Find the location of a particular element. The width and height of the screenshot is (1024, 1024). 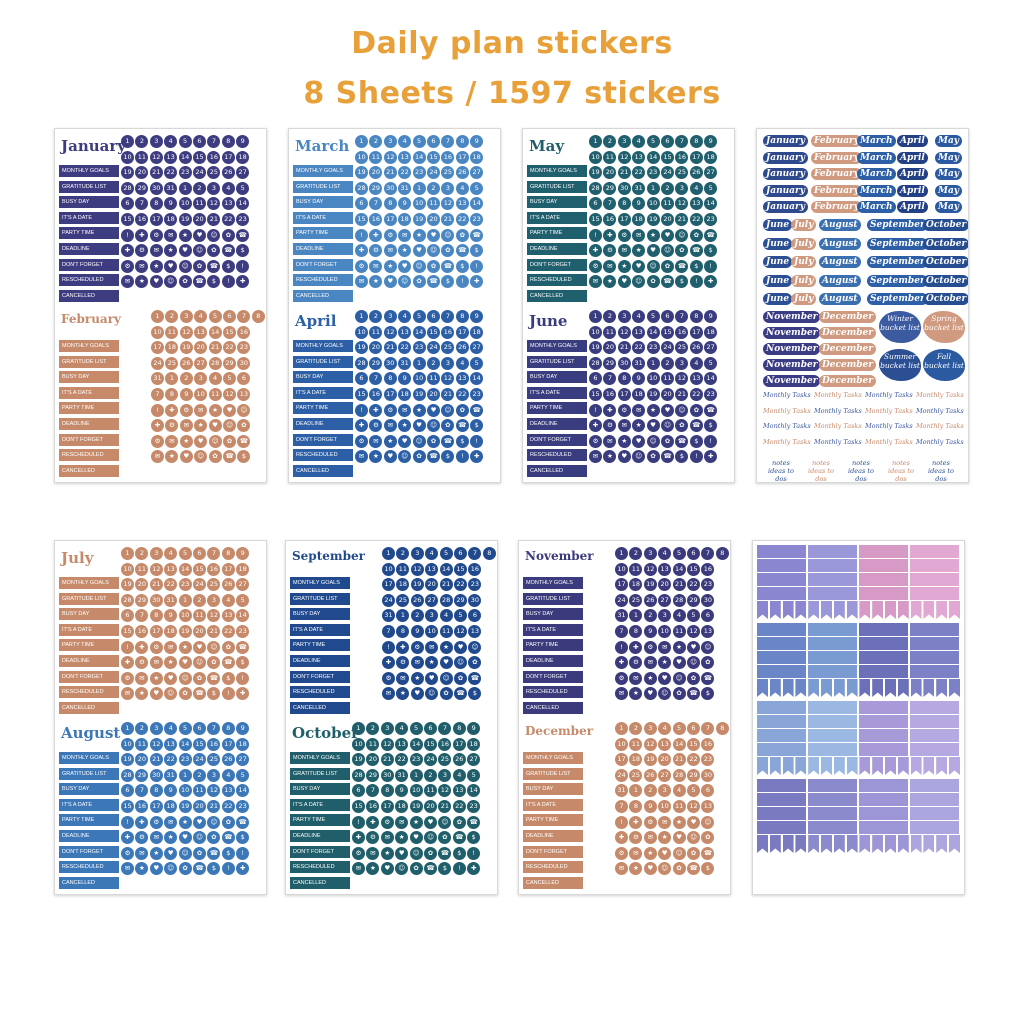

month-word-sticker: May is located at coordinates (949, 174).